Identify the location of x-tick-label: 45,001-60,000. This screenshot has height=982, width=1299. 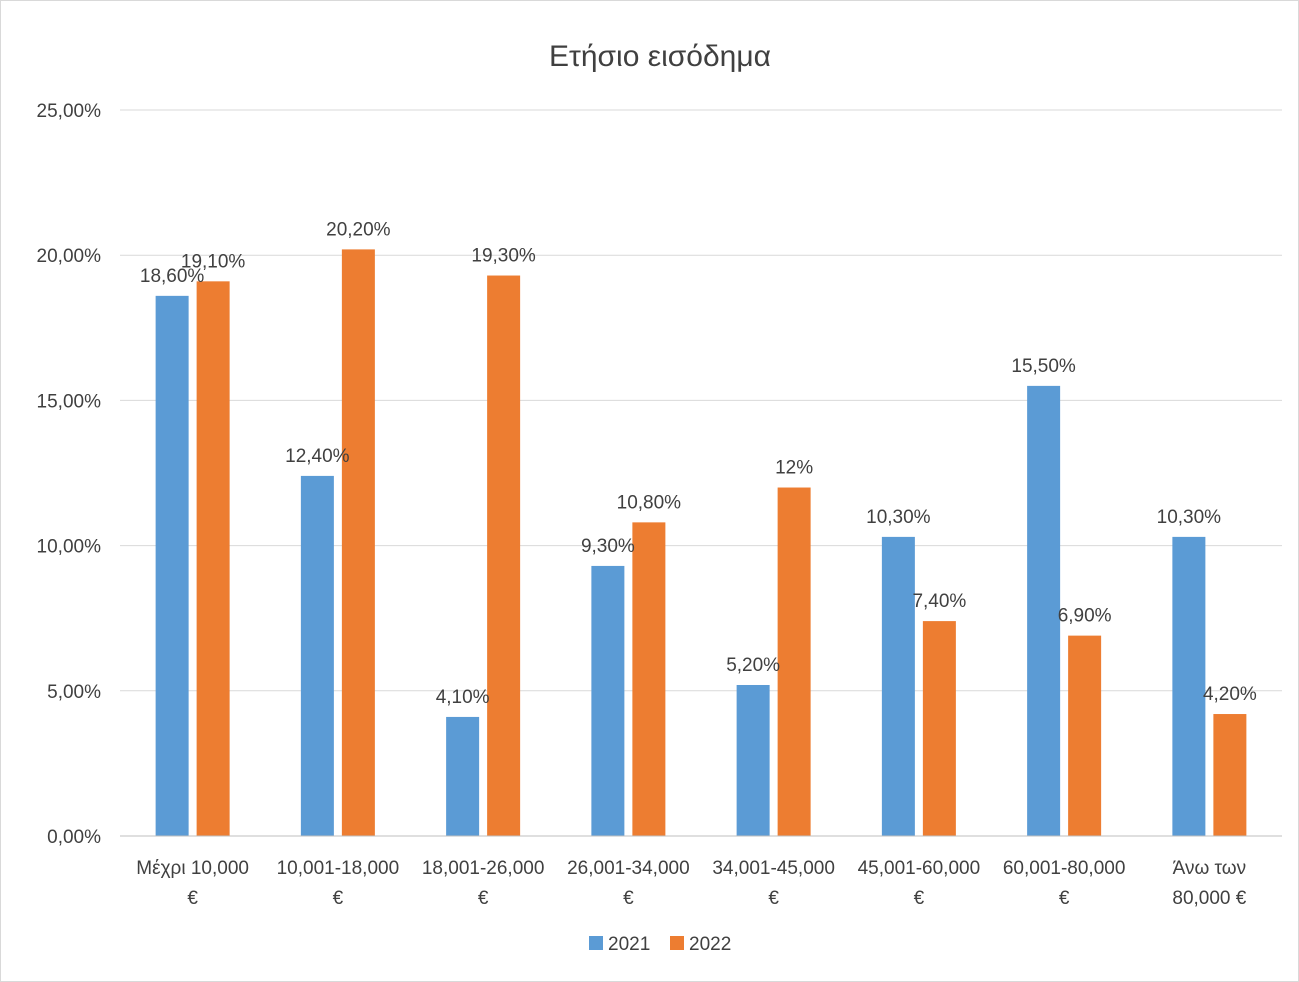
(919, 868).